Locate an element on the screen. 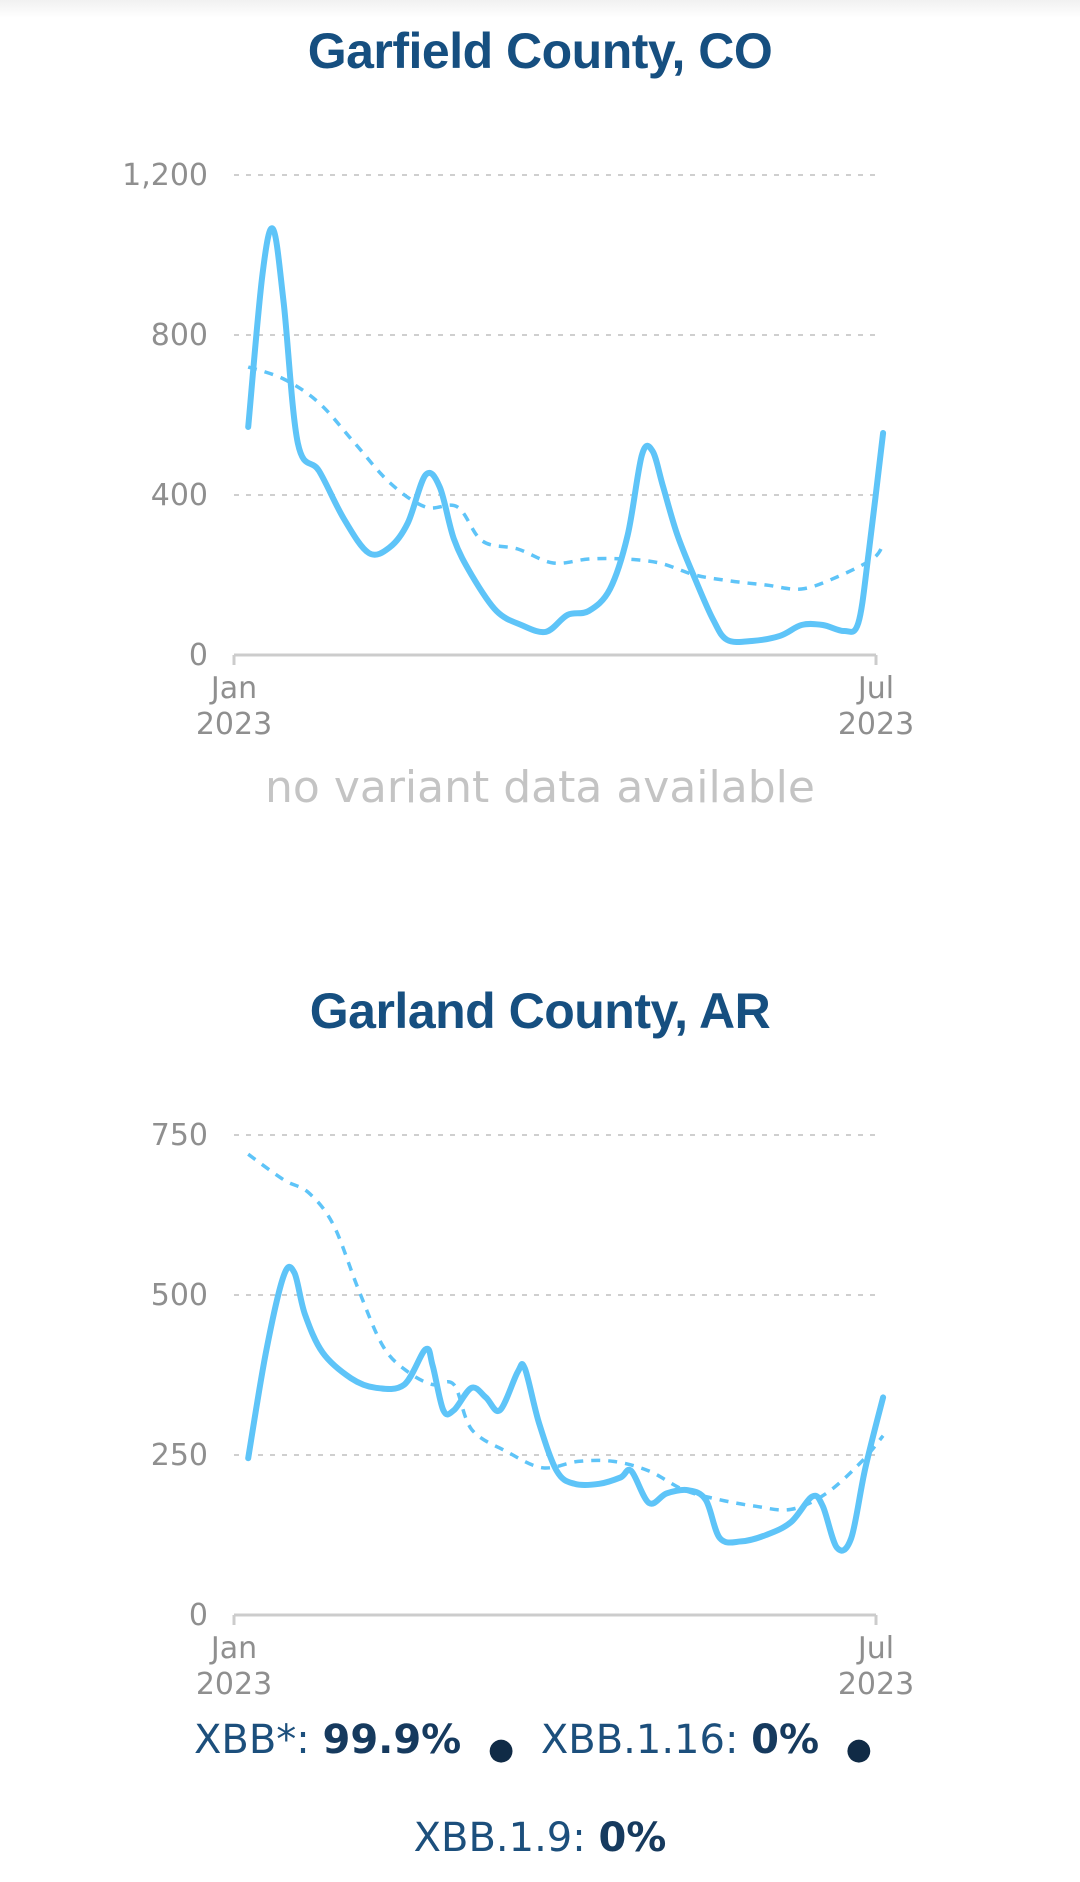 Image resolution: width=1080 pixels, height=1882 pixels. variant-row: XBB*: 99.9% ● XBB.1.16: 0% ● is located at coordinates (540, 1740).